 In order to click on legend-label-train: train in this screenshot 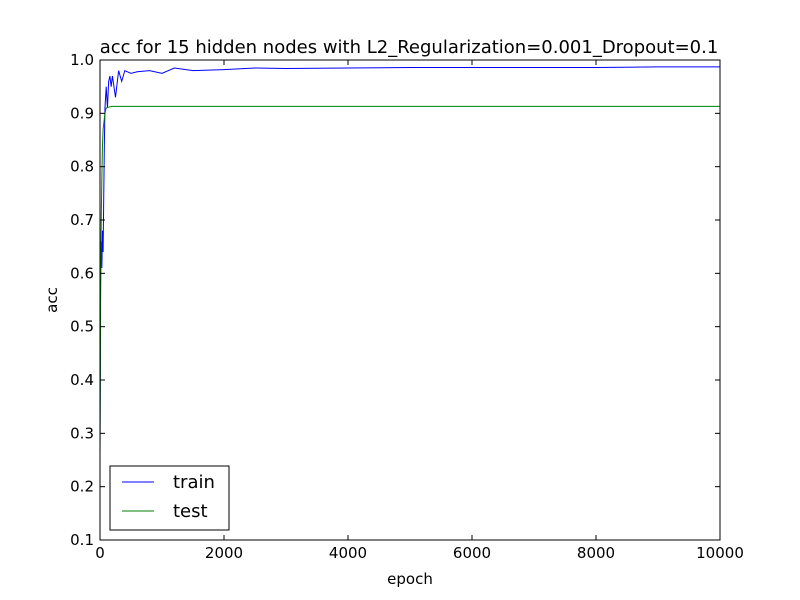, I will do `click(194, 482)`.